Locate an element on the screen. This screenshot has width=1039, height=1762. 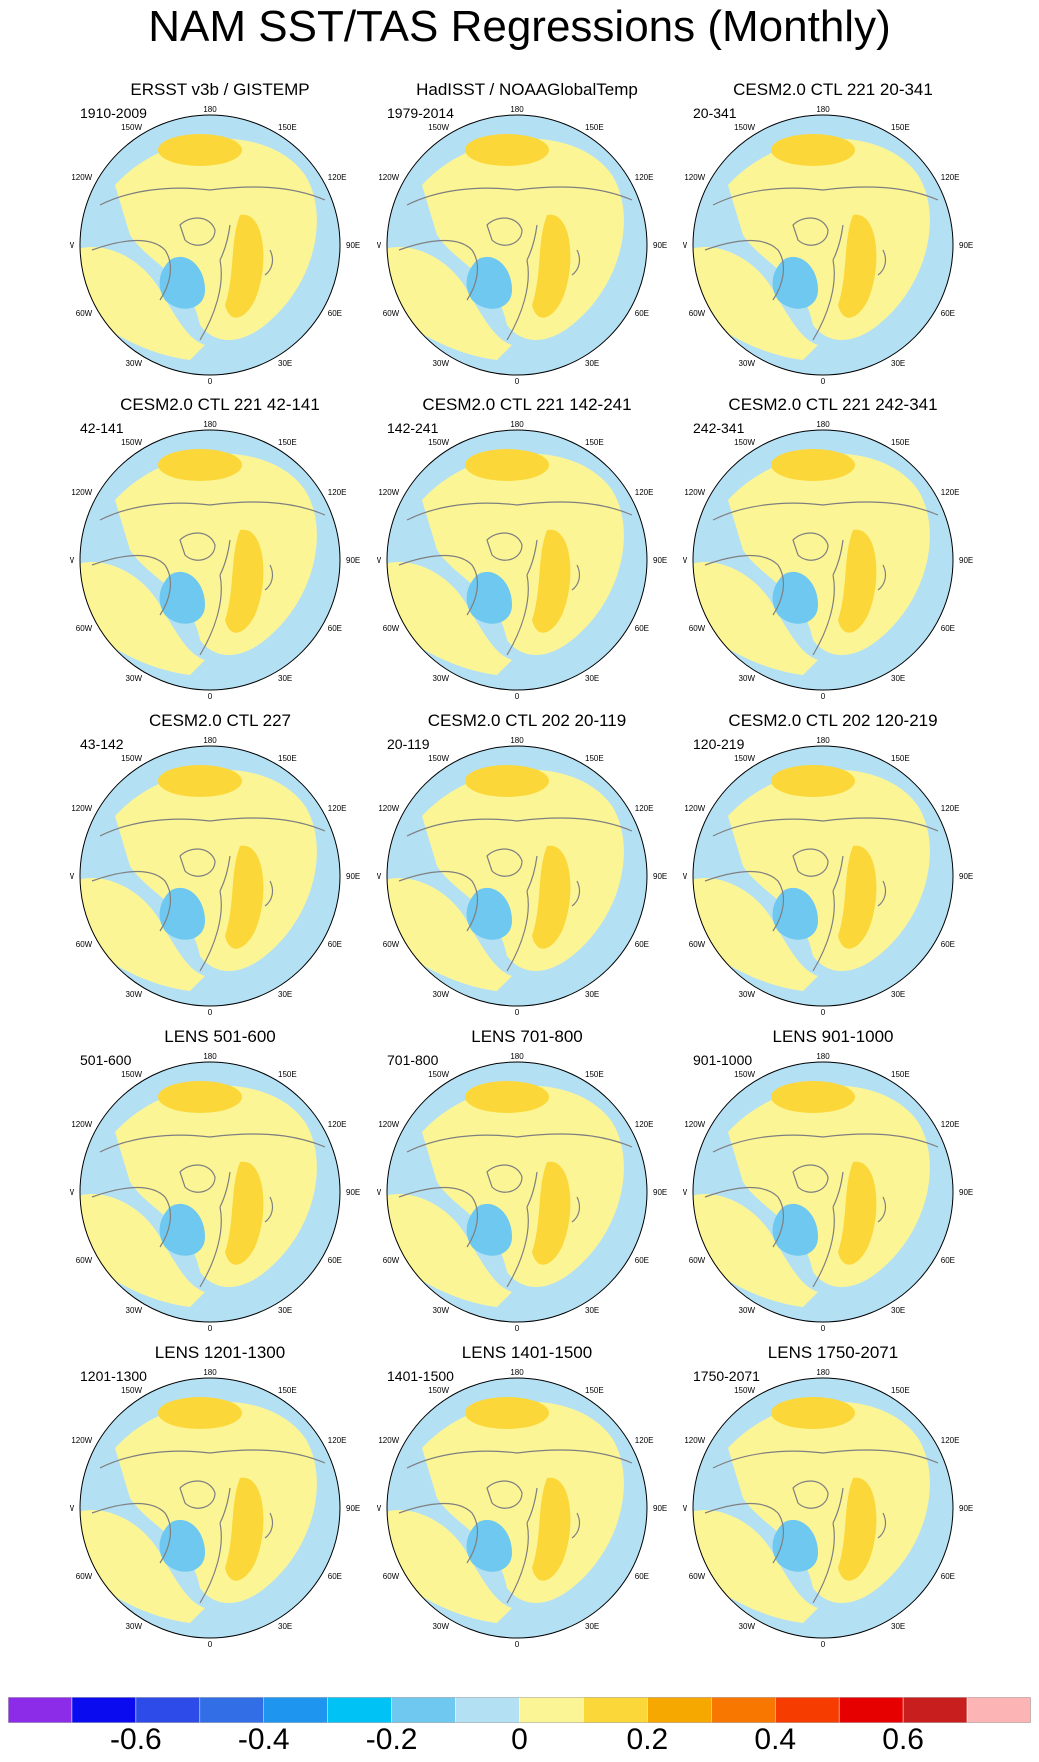
panel-period: 1401-1500 is located at coordinates (420, 1376).